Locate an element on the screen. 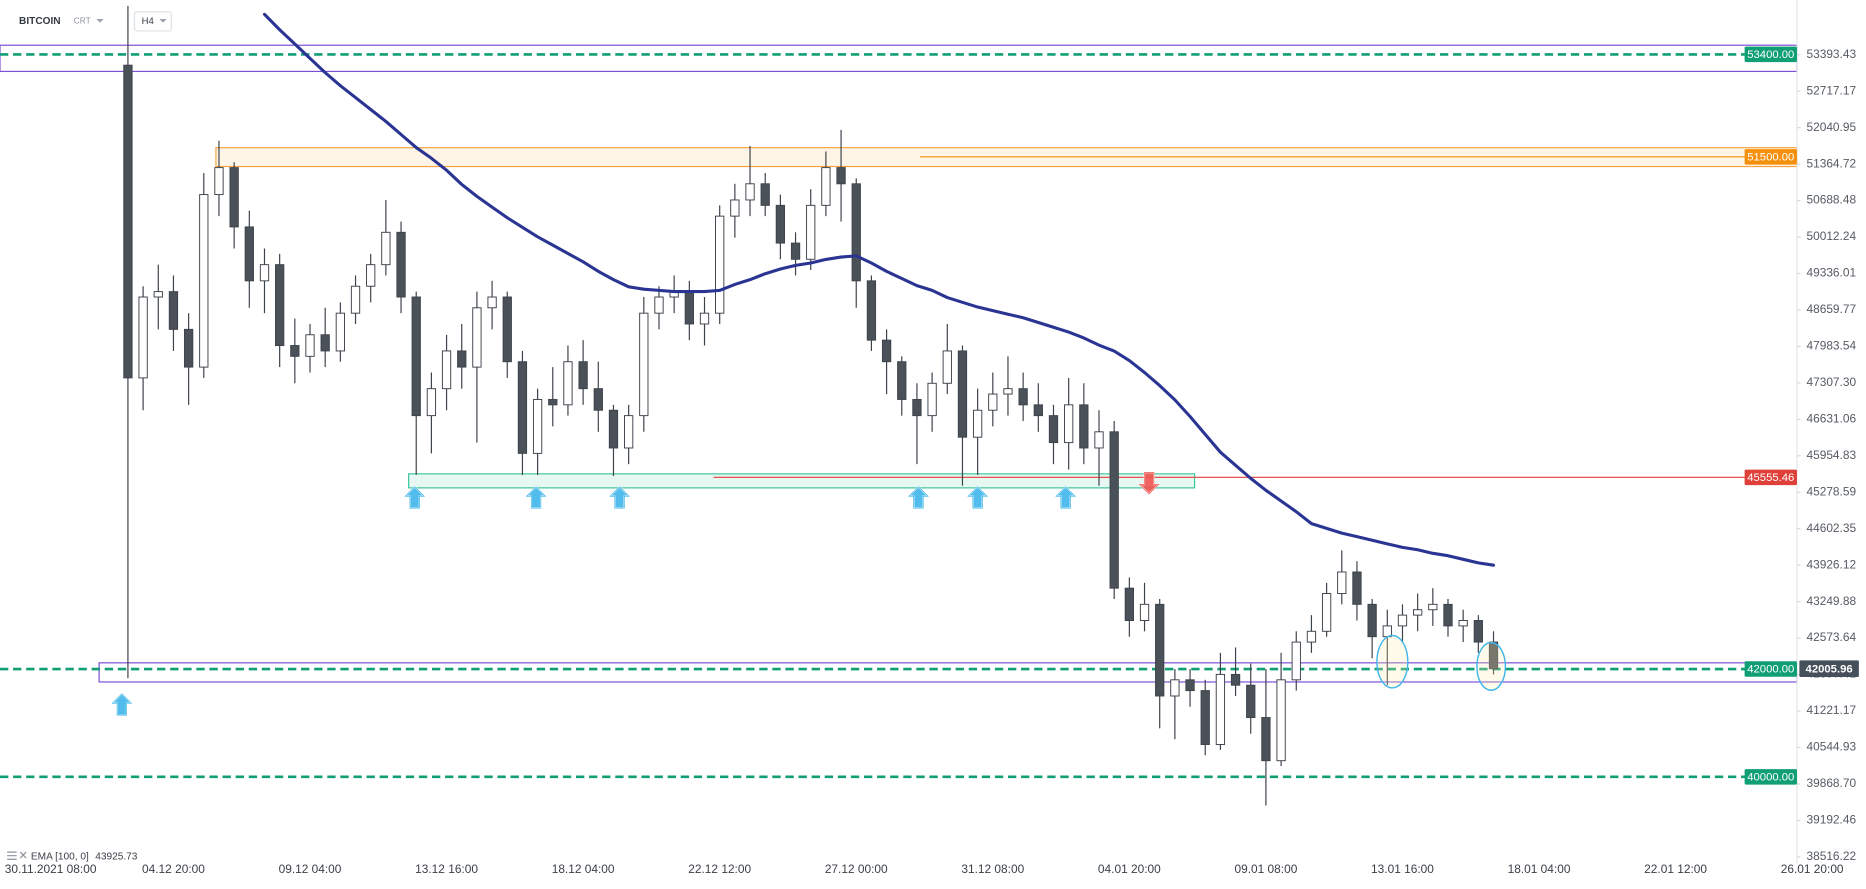 This screenshot has width=1866, height=889. x-tick-label: 04.01 20:00 is located at coordinates (1129, 869).